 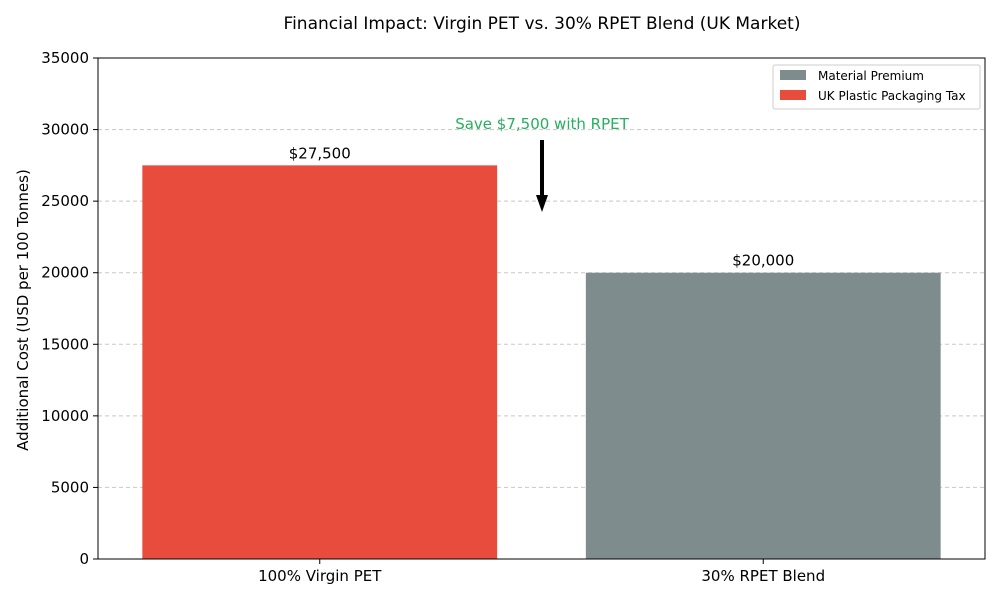 What do you see at coordinates (65, 273) in the screenshot?
I see `y-tick-label: 20000` at bounding box center [65, 273].